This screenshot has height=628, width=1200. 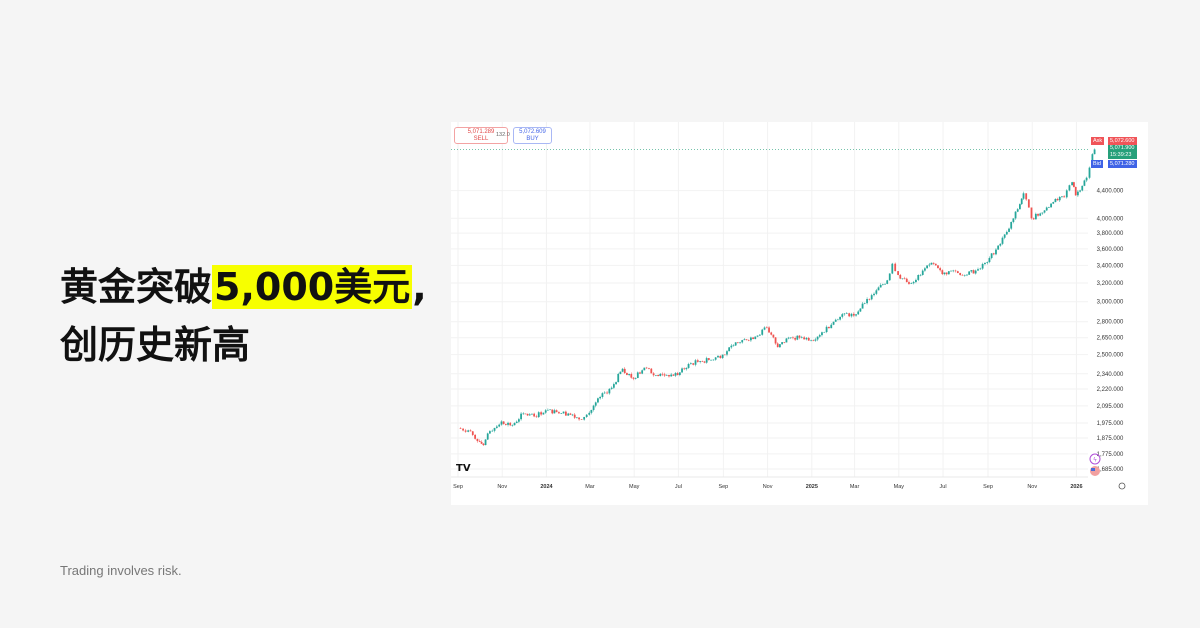 What do you see at coordinates (1095, 459) in the screenshot?
I see `lightning-icon` at bounding box center [1095, 459].